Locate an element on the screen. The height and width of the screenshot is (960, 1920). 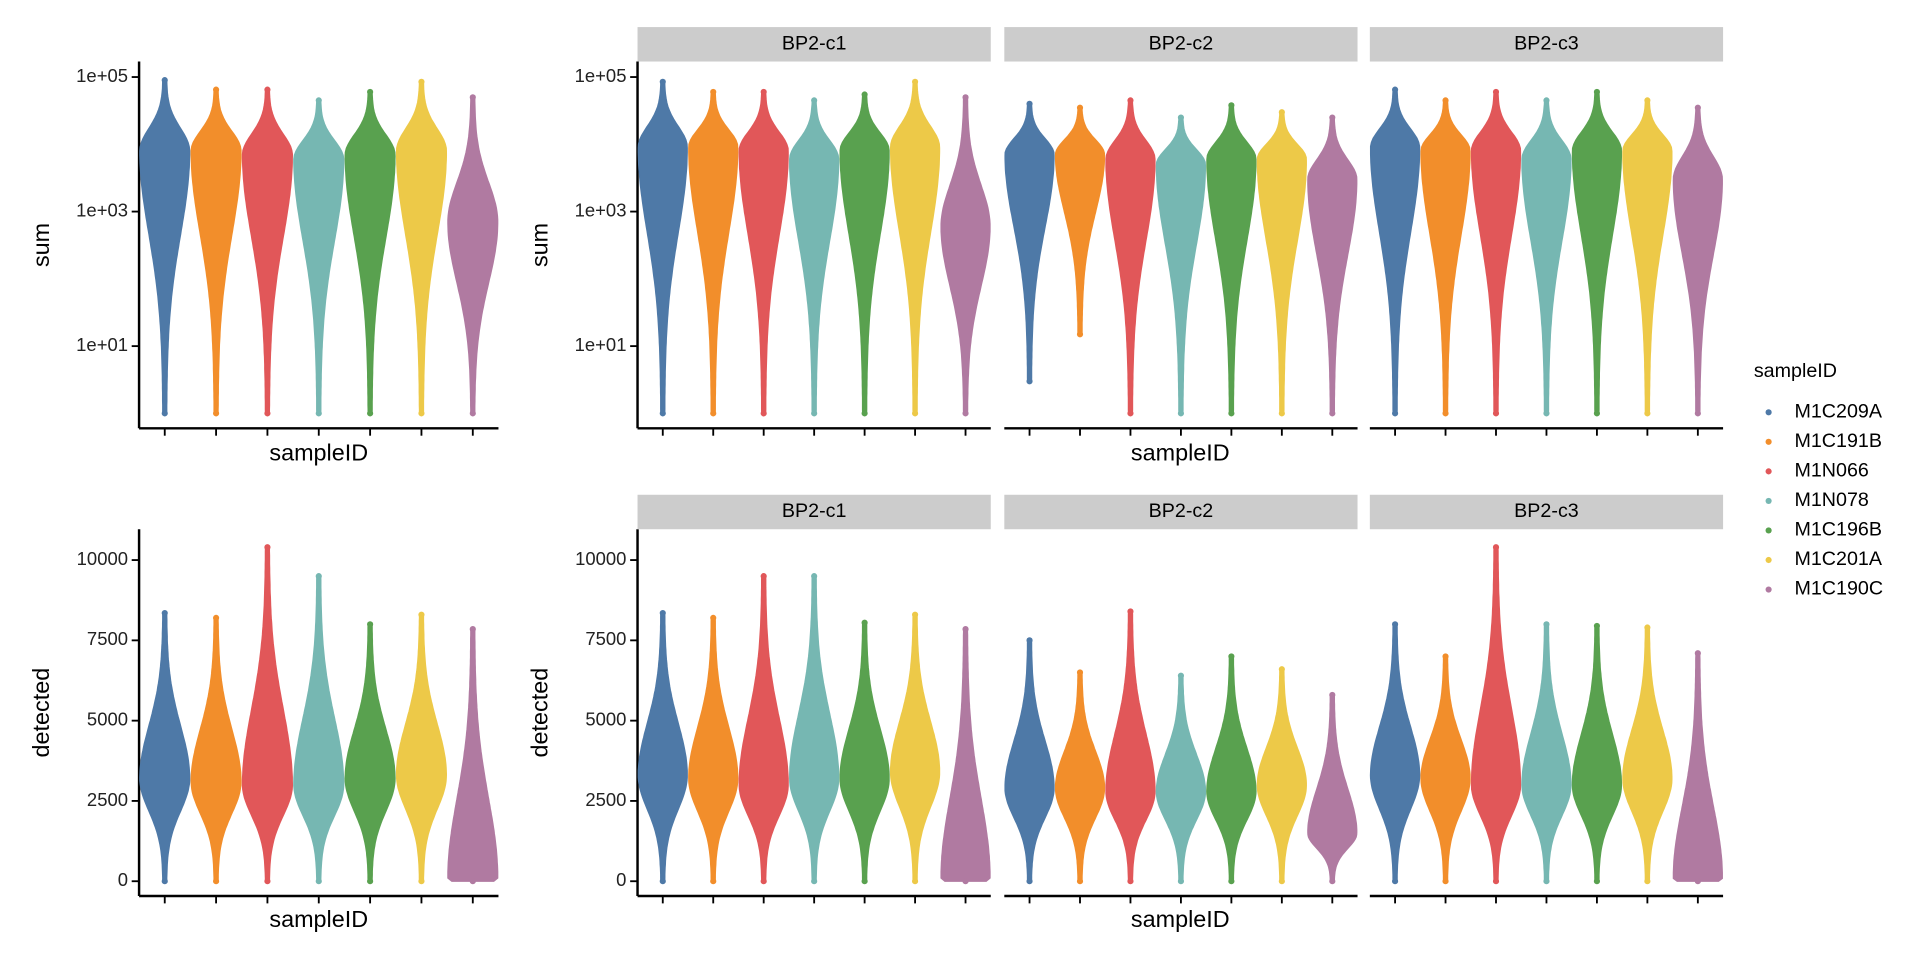
facet-title: BP2-c2 is located at coordinates (1181, 511).